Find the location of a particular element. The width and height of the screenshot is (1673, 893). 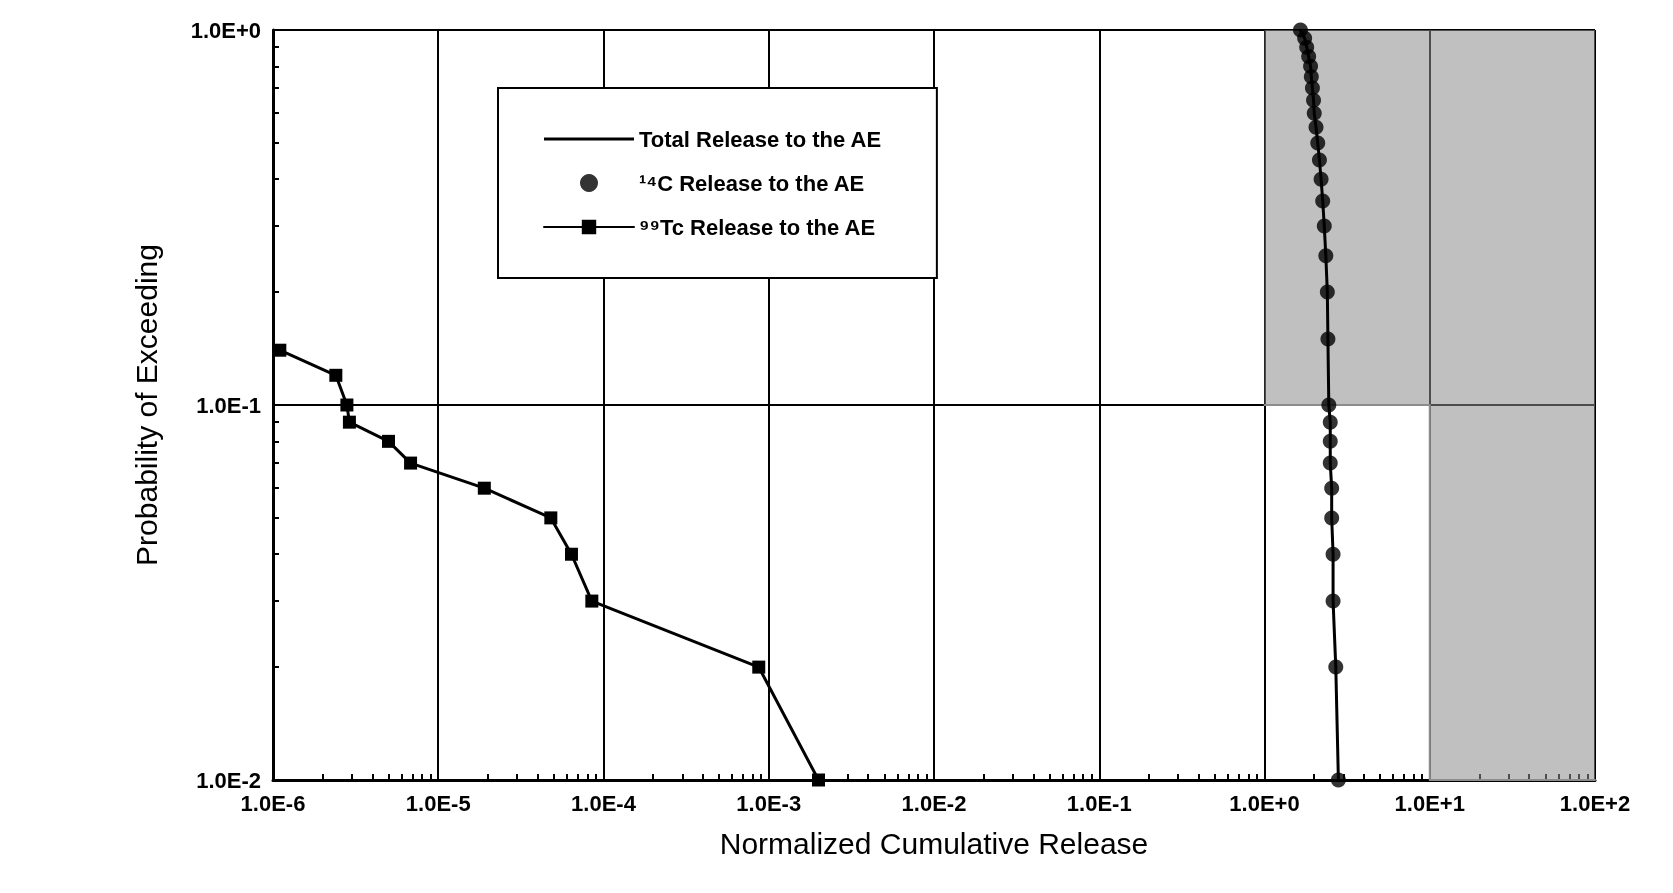

x-tick-label: 1.0E-1 is located at coordinates (1099, 803).